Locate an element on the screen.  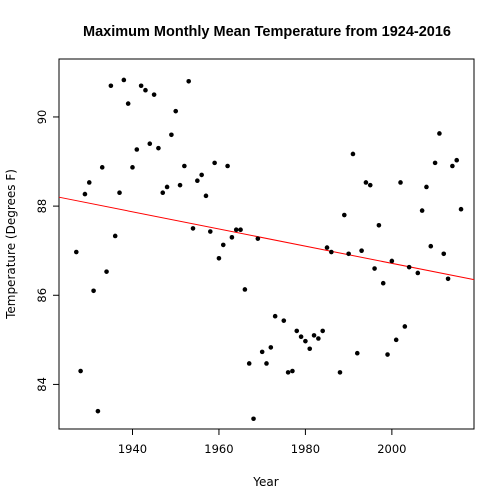
x-axis-label: Year is located at coordinates (265, 482).